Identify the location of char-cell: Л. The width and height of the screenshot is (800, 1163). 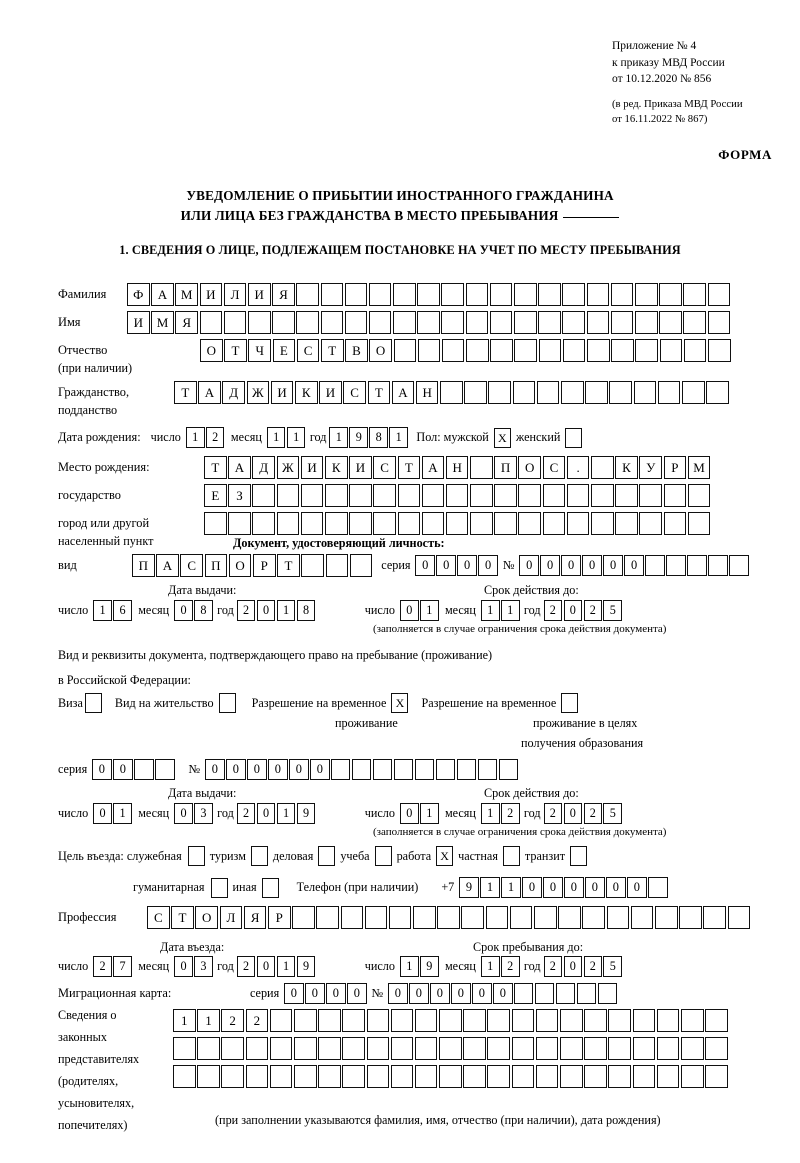
(235, 294).